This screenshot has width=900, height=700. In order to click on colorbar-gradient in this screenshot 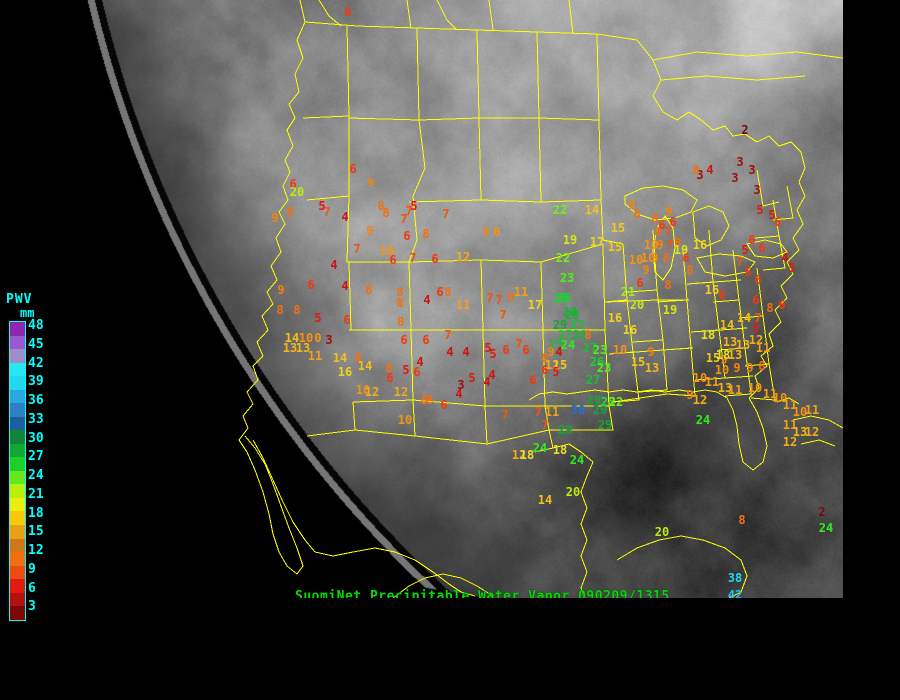, I will do `click(17, 471)`.